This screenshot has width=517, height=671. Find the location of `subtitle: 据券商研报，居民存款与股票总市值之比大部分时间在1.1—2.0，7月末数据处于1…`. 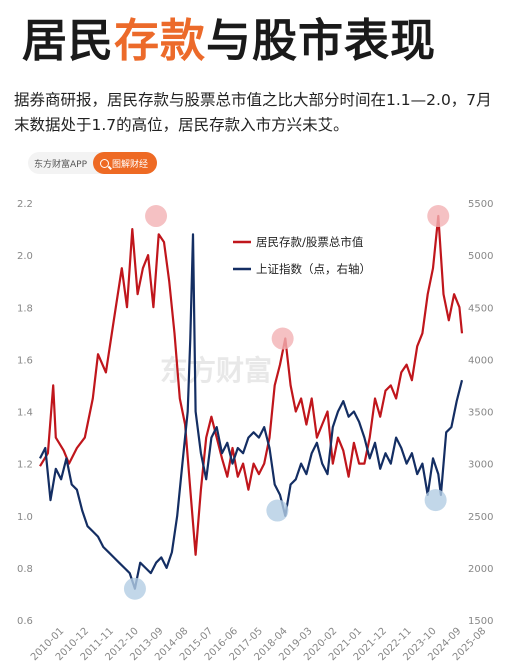

subtitle: 据券商研报，居民存款与股票总市值之比大部分时间在1.1—2.0，7月末数据处于1… is located at coordinates (253, 112).